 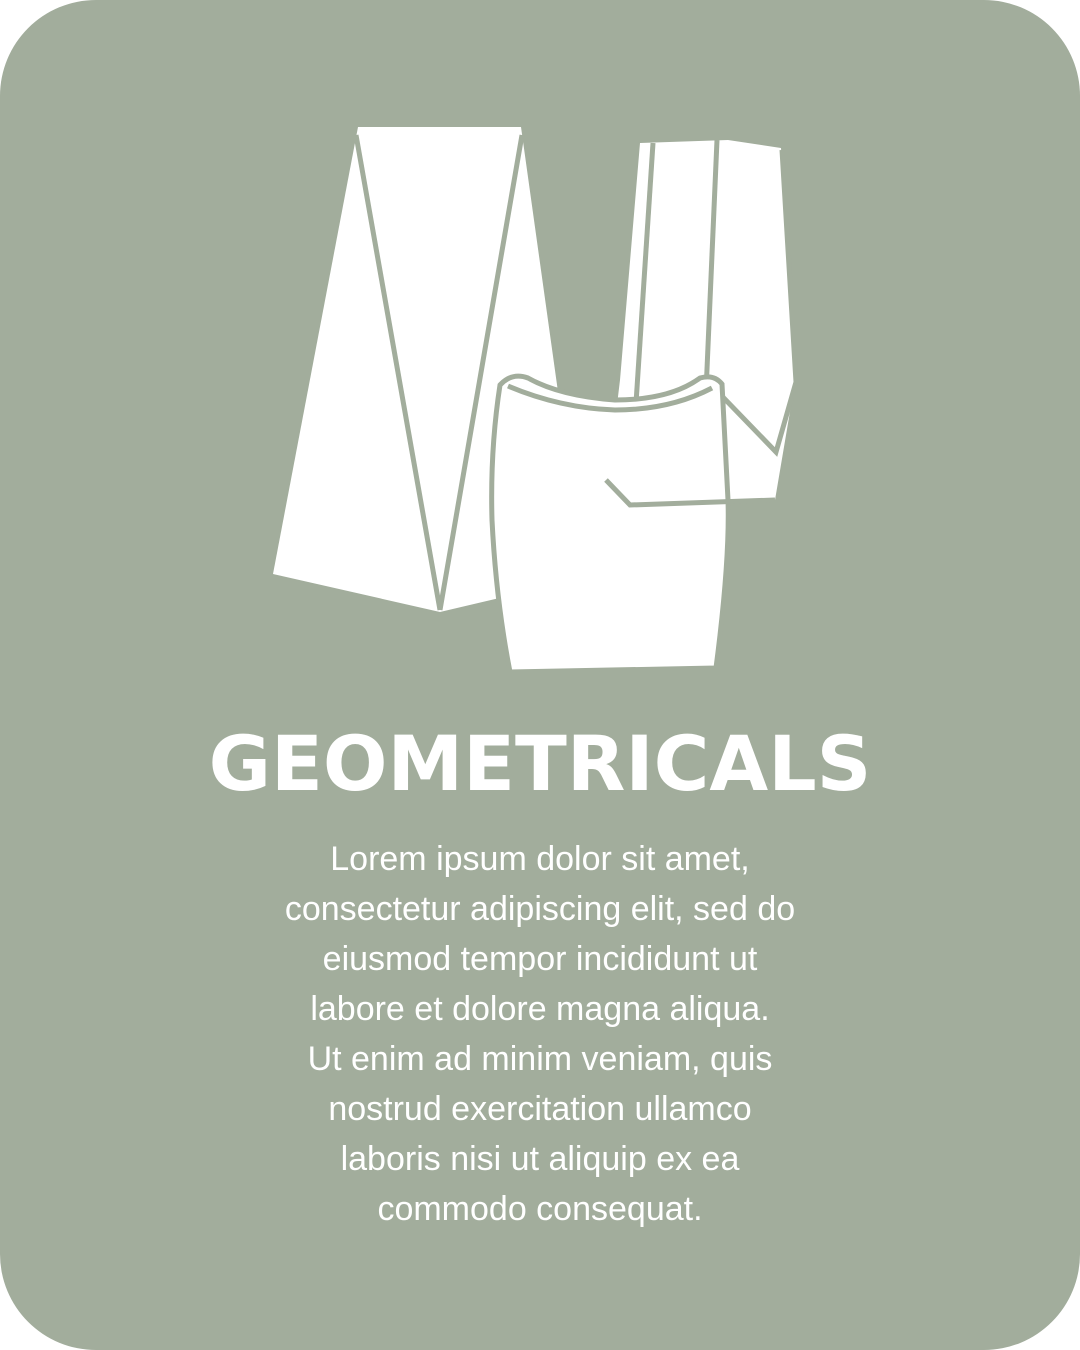 I want to click on skirt-shape, so click(x=610, y=524).